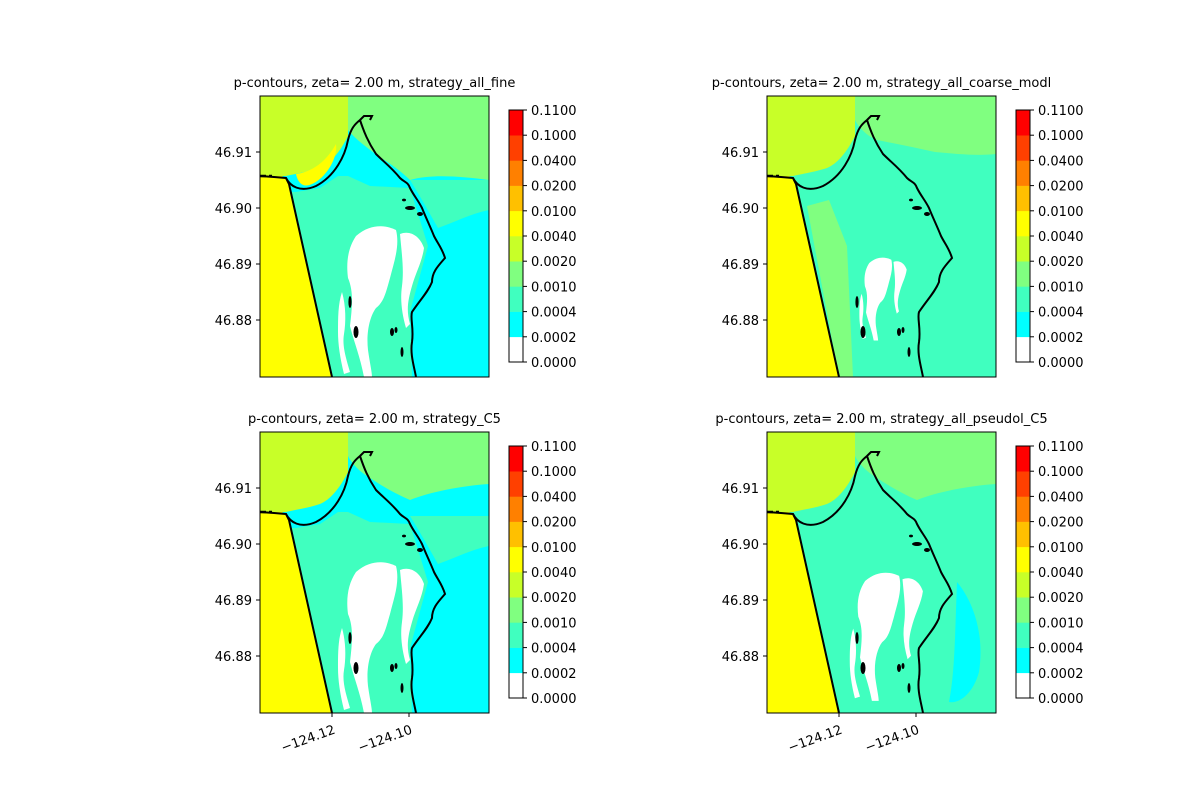 The width and height of the screenshot is (1200, 800). Describe the element at coordinates (1061, 187) in the screenshot. I see `colorbar-tick-label: 0.0200` at that location.